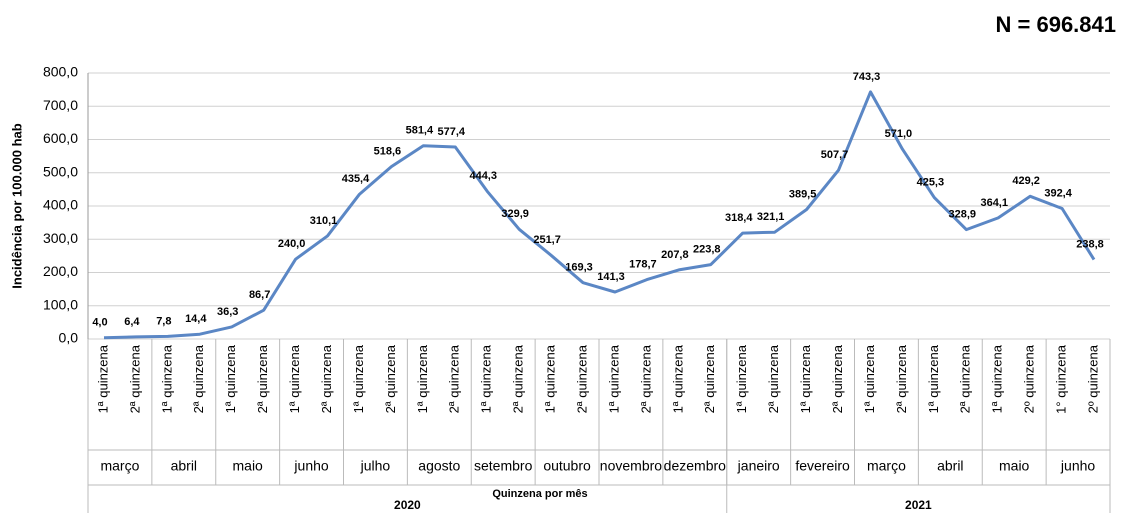 This screenshot has width=1121, height=513. I want to click on data-label: 238,8, so click(1090, 245).